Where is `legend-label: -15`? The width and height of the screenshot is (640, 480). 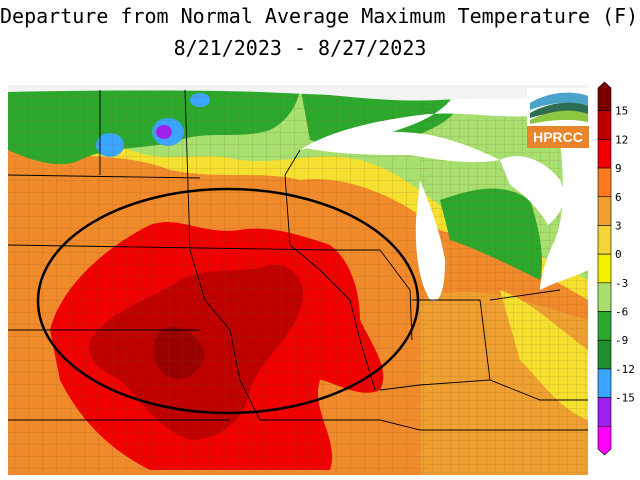
legend-label: -15 is located at coordinates (625, 398).